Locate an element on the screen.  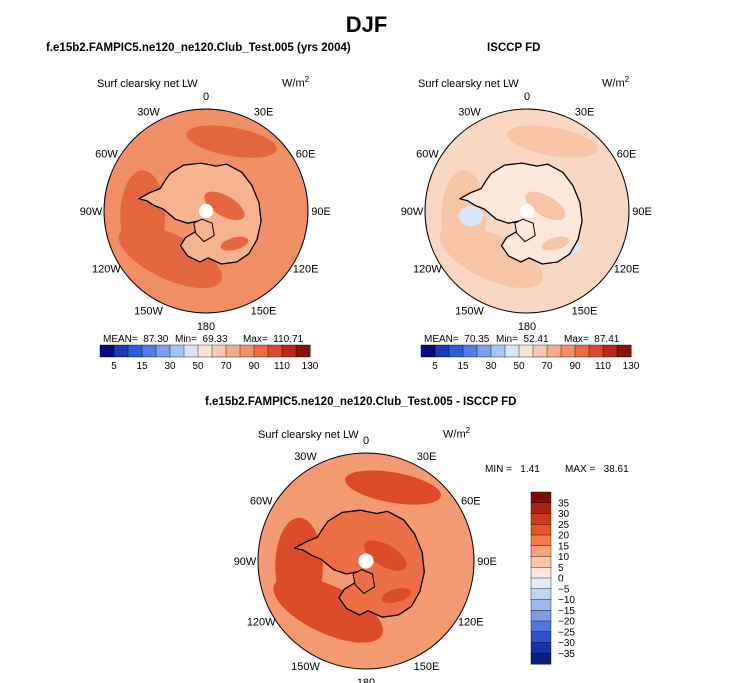
model-pole-missing-data is located at coordinates (206, 211).